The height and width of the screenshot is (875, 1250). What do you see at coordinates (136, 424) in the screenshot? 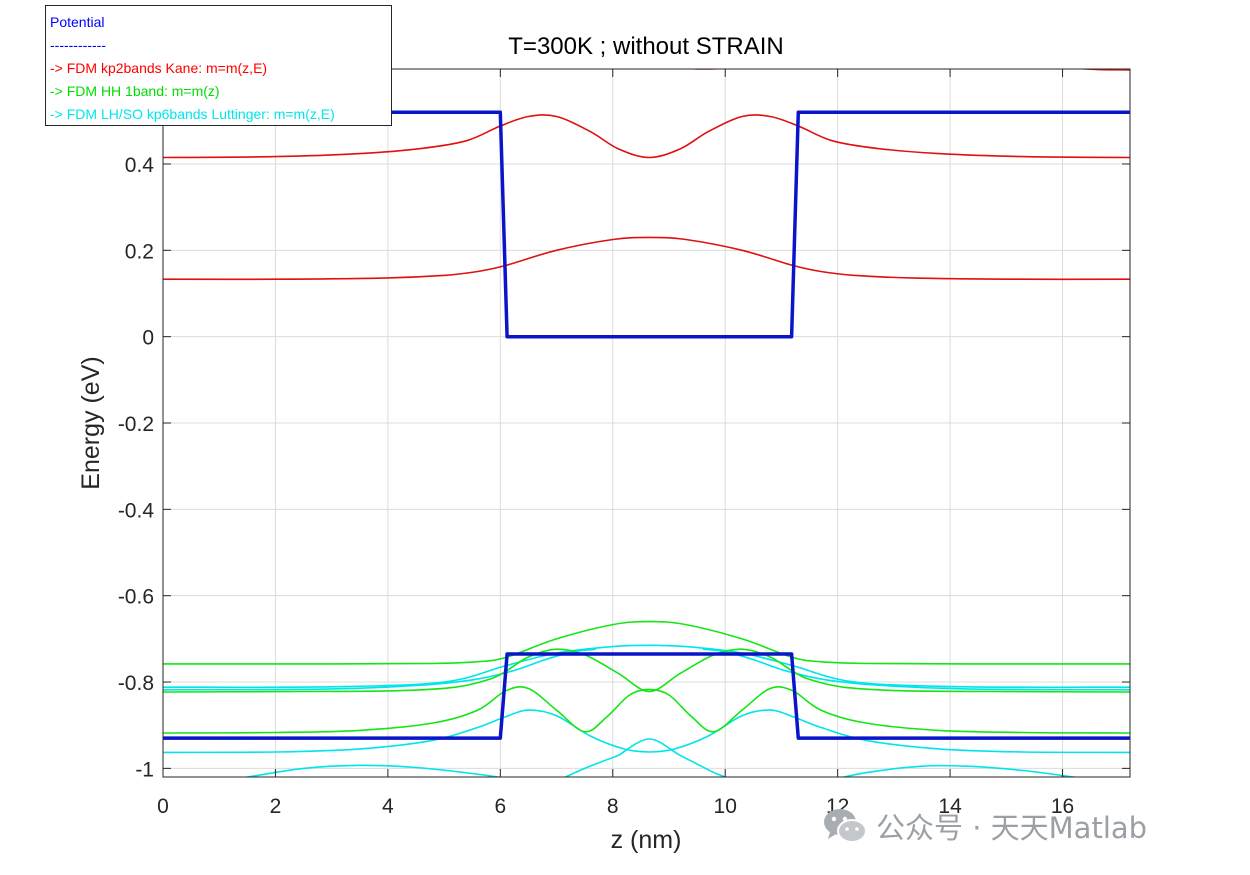
I see `y-tick-label: -0.2` at bounding box center [136, 424].